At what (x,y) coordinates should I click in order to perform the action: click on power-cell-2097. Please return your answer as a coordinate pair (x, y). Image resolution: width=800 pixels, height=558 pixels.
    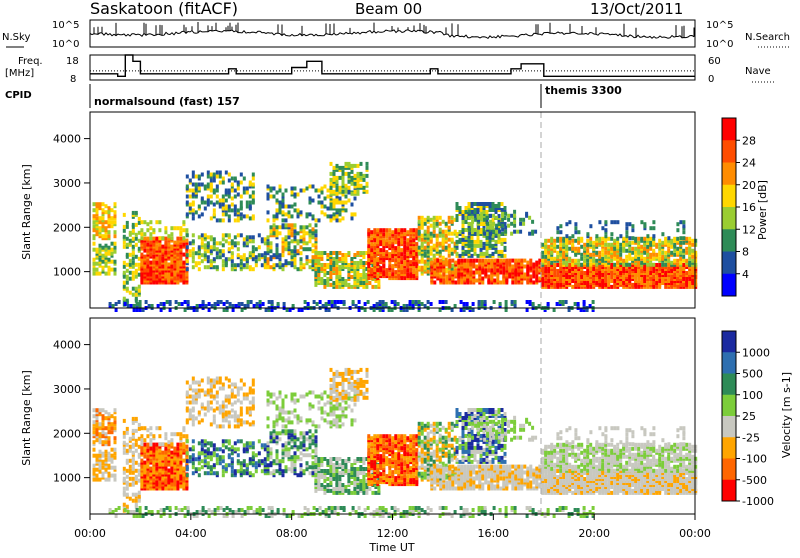
    Looking at the image, I should click on (452, 250).